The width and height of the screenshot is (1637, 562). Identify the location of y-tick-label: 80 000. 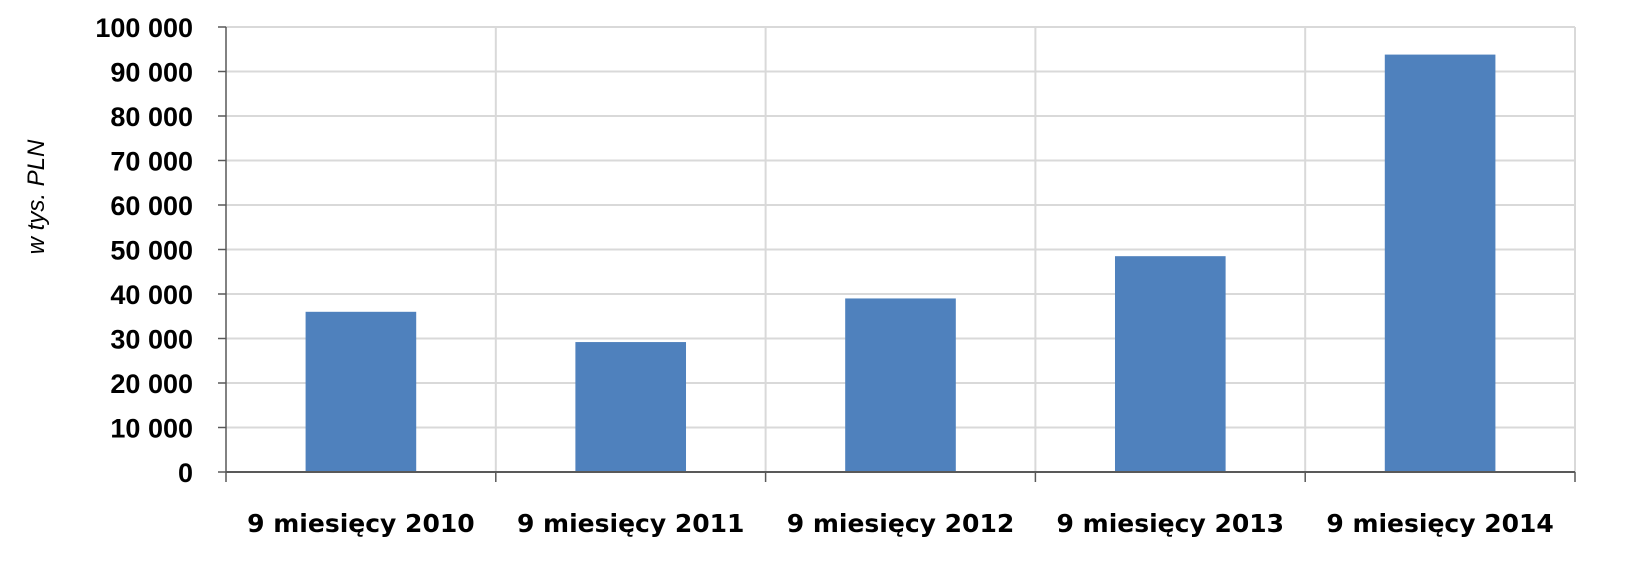
(151, 117).